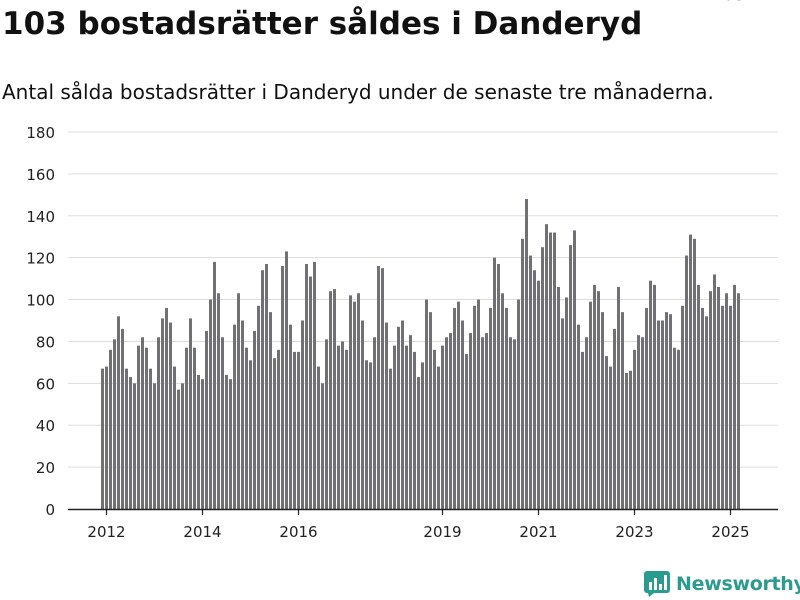  Describe the element at coordinates (738, 584) in the screenshot. I see `brand-name: Newsworthy` at that location.